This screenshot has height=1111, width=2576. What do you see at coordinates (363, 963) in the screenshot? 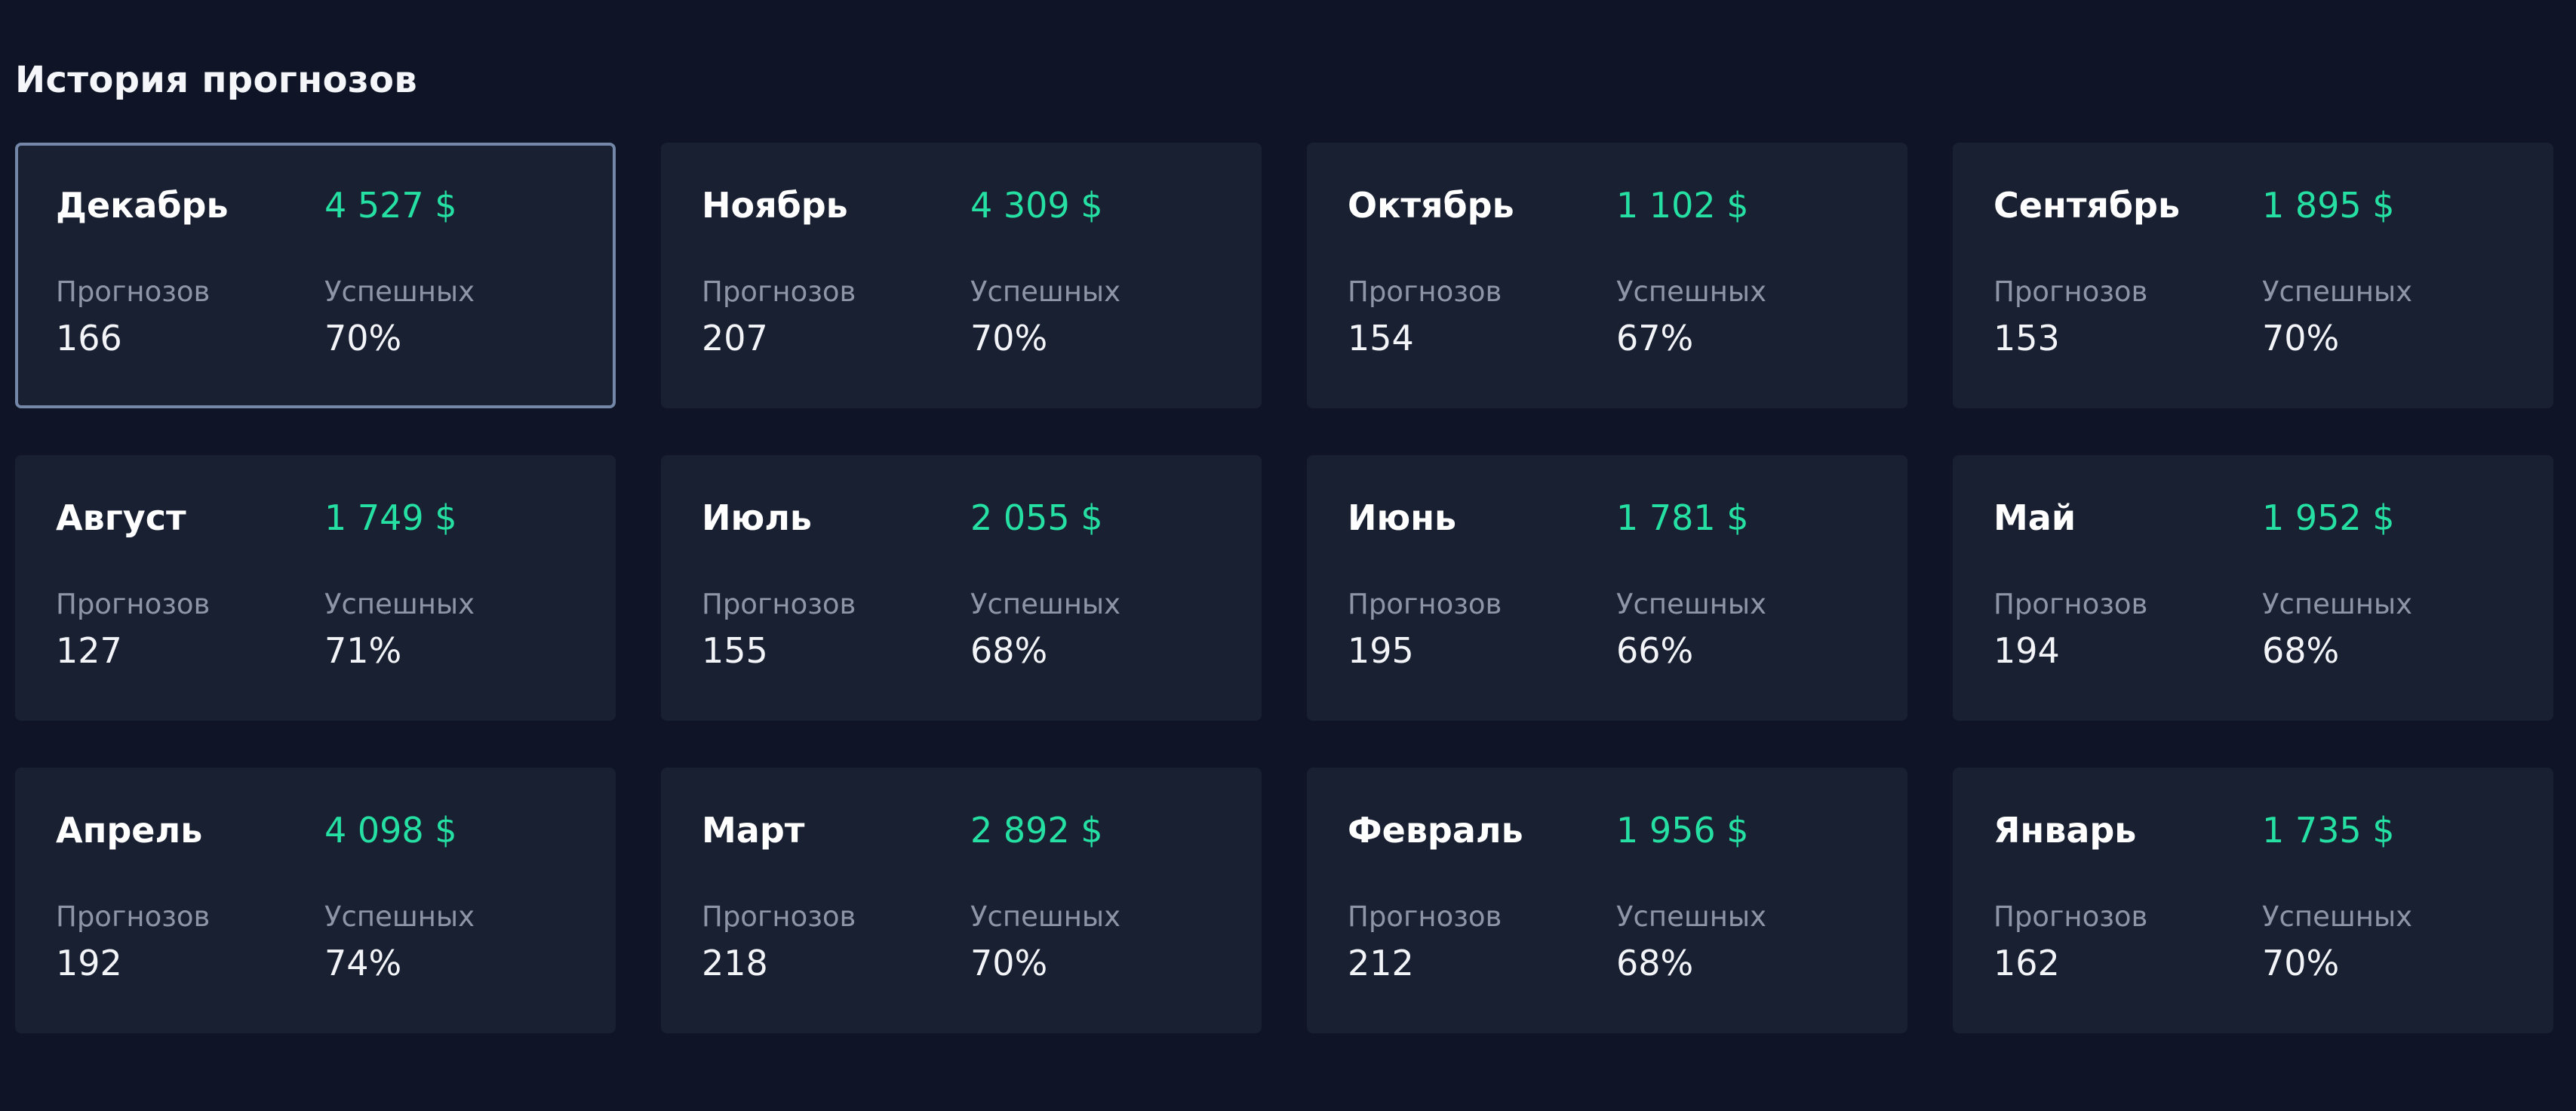
I see `success-rate: 74%` at bounding box center [363, 963].